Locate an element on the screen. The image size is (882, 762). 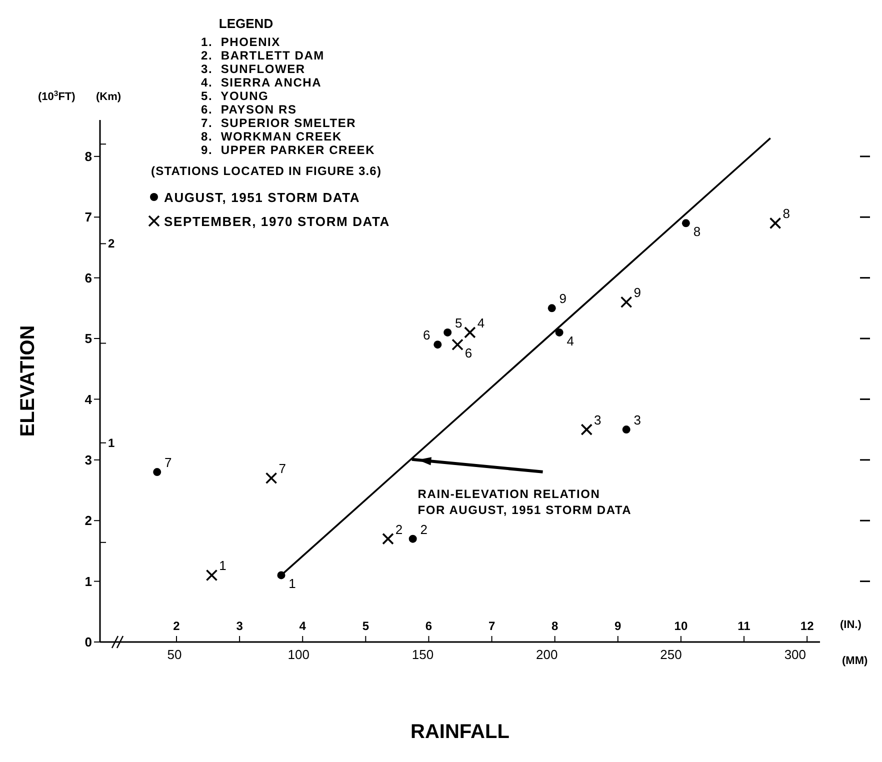
annotation: 5 is located at coordinates (458, 322).